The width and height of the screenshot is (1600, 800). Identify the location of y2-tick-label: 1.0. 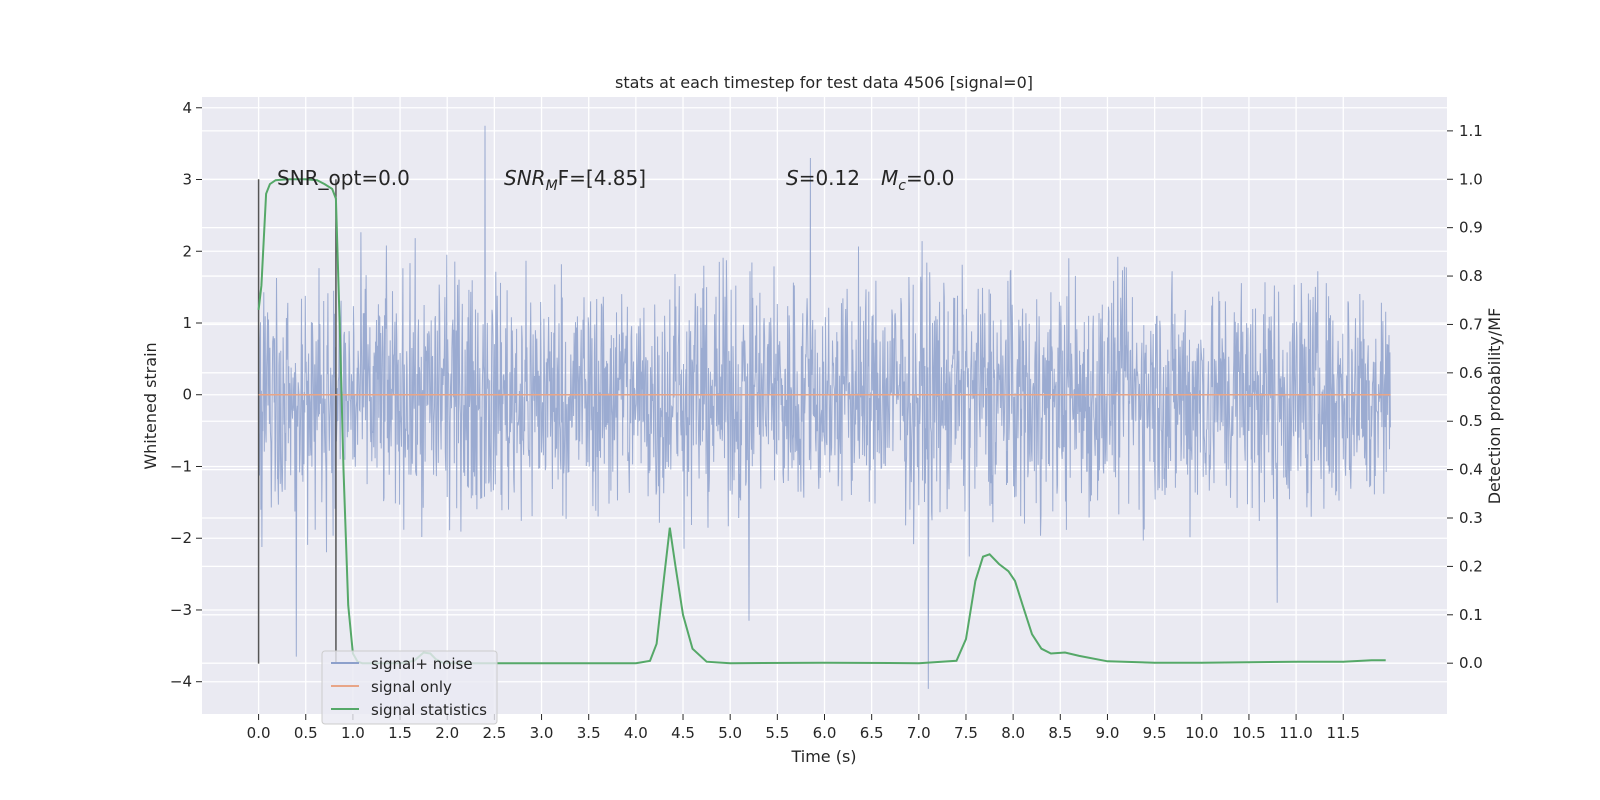
(1471, 179).